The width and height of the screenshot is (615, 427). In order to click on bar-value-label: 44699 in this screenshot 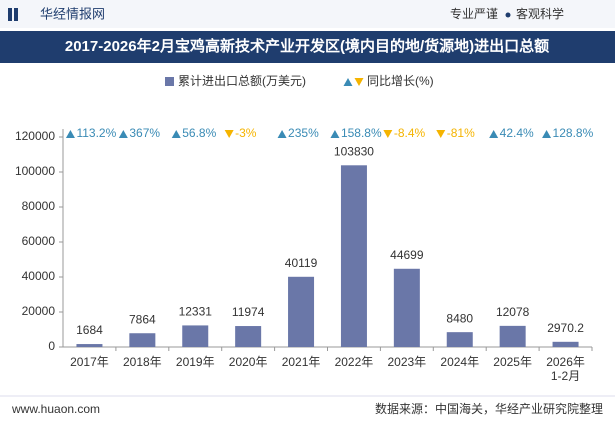, I will do `click(407, 255)`.